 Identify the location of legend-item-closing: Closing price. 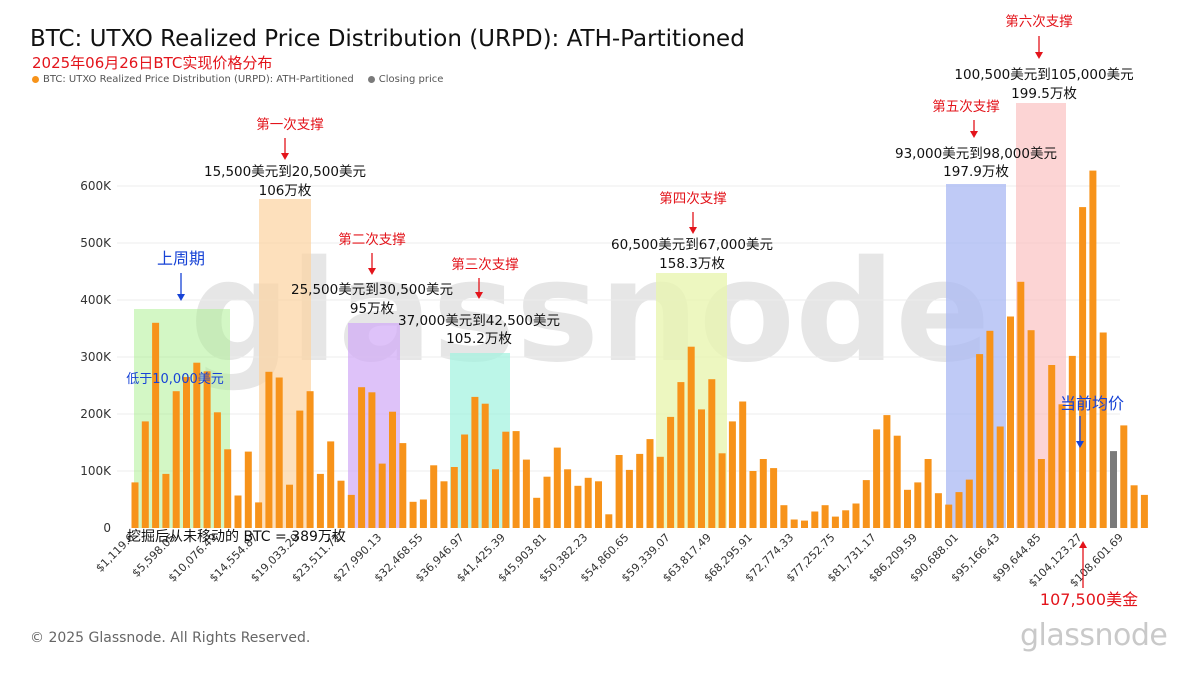
(405, 79).